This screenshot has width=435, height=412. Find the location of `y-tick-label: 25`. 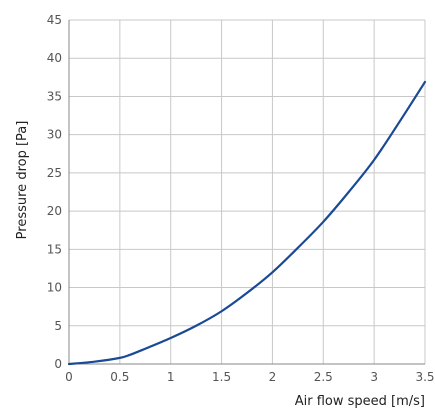

y-tick-label: 25 is located at coordinates (54, 173).